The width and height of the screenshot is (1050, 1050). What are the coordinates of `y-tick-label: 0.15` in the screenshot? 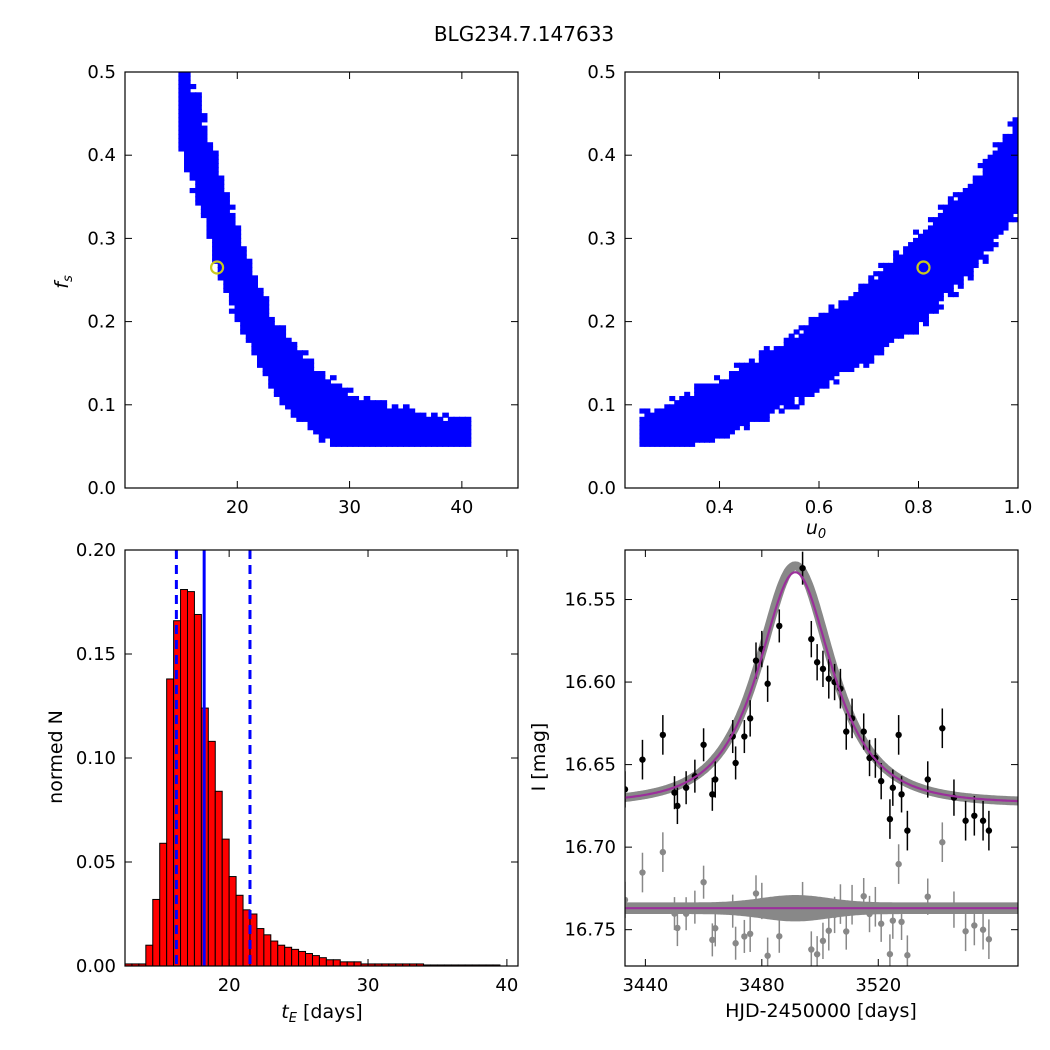 It's located at (96, 654).